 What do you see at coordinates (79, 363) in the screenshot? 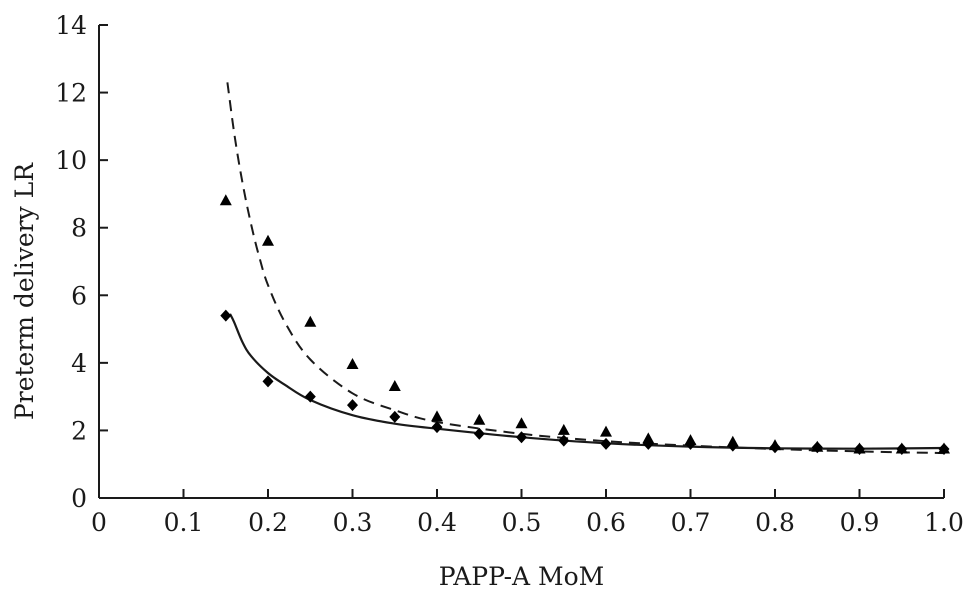
I see `y-tick-label: 4` at bounding box center [79, 363].